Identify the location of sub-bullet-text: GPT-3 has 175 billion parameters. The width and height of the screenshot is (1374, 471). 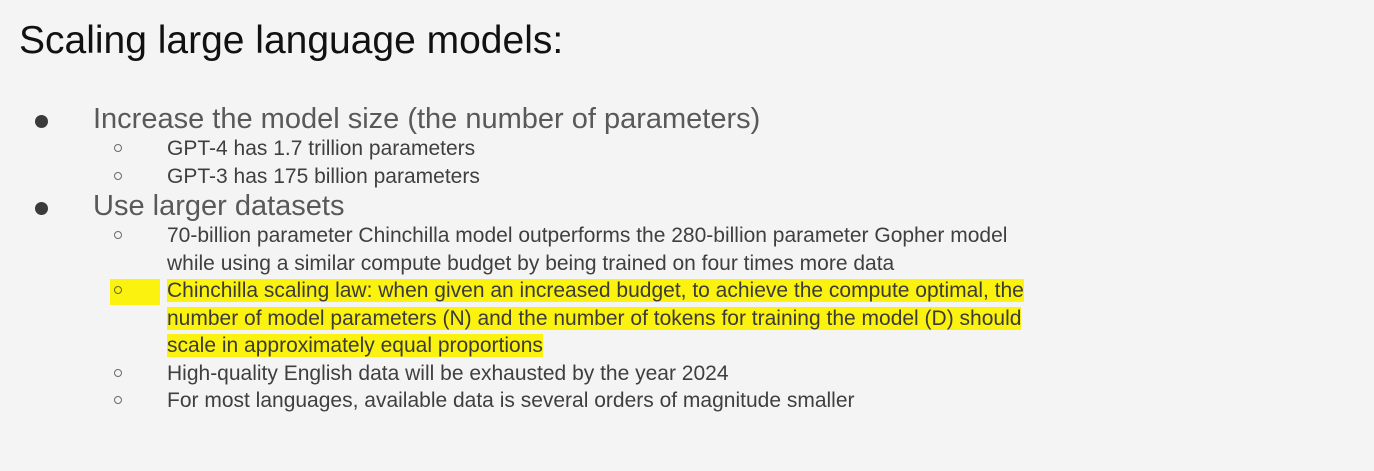
(323, 176).